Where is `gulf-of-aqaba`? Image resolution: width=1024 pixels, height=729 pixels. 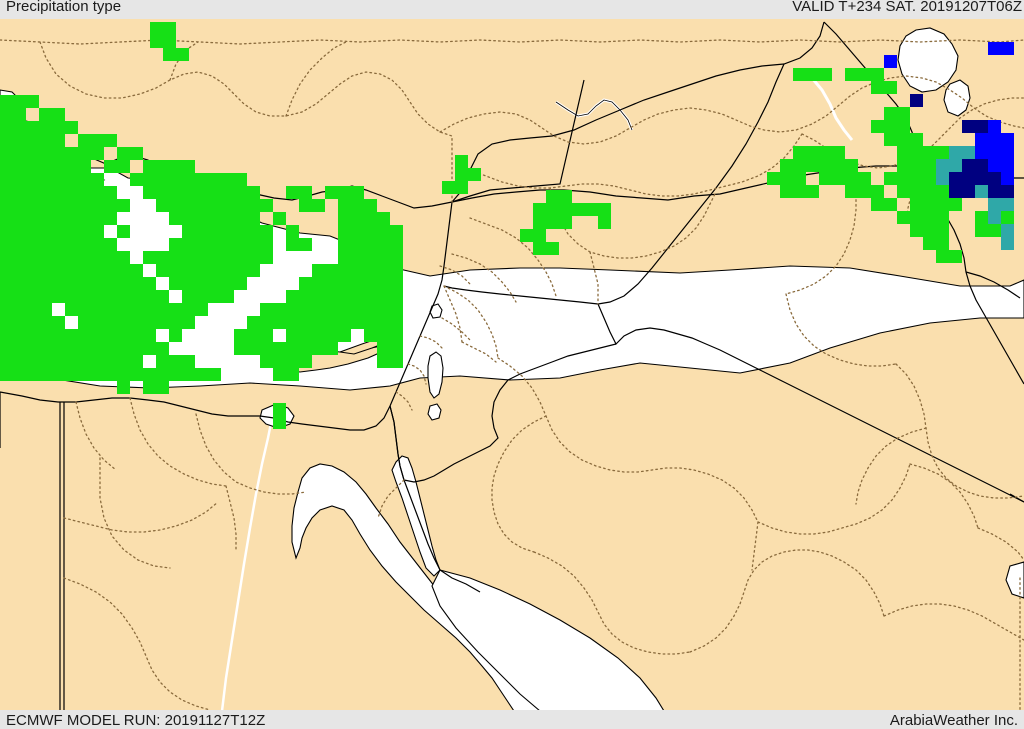 gulf-of-aqaba is located at coordinates (416, 516).